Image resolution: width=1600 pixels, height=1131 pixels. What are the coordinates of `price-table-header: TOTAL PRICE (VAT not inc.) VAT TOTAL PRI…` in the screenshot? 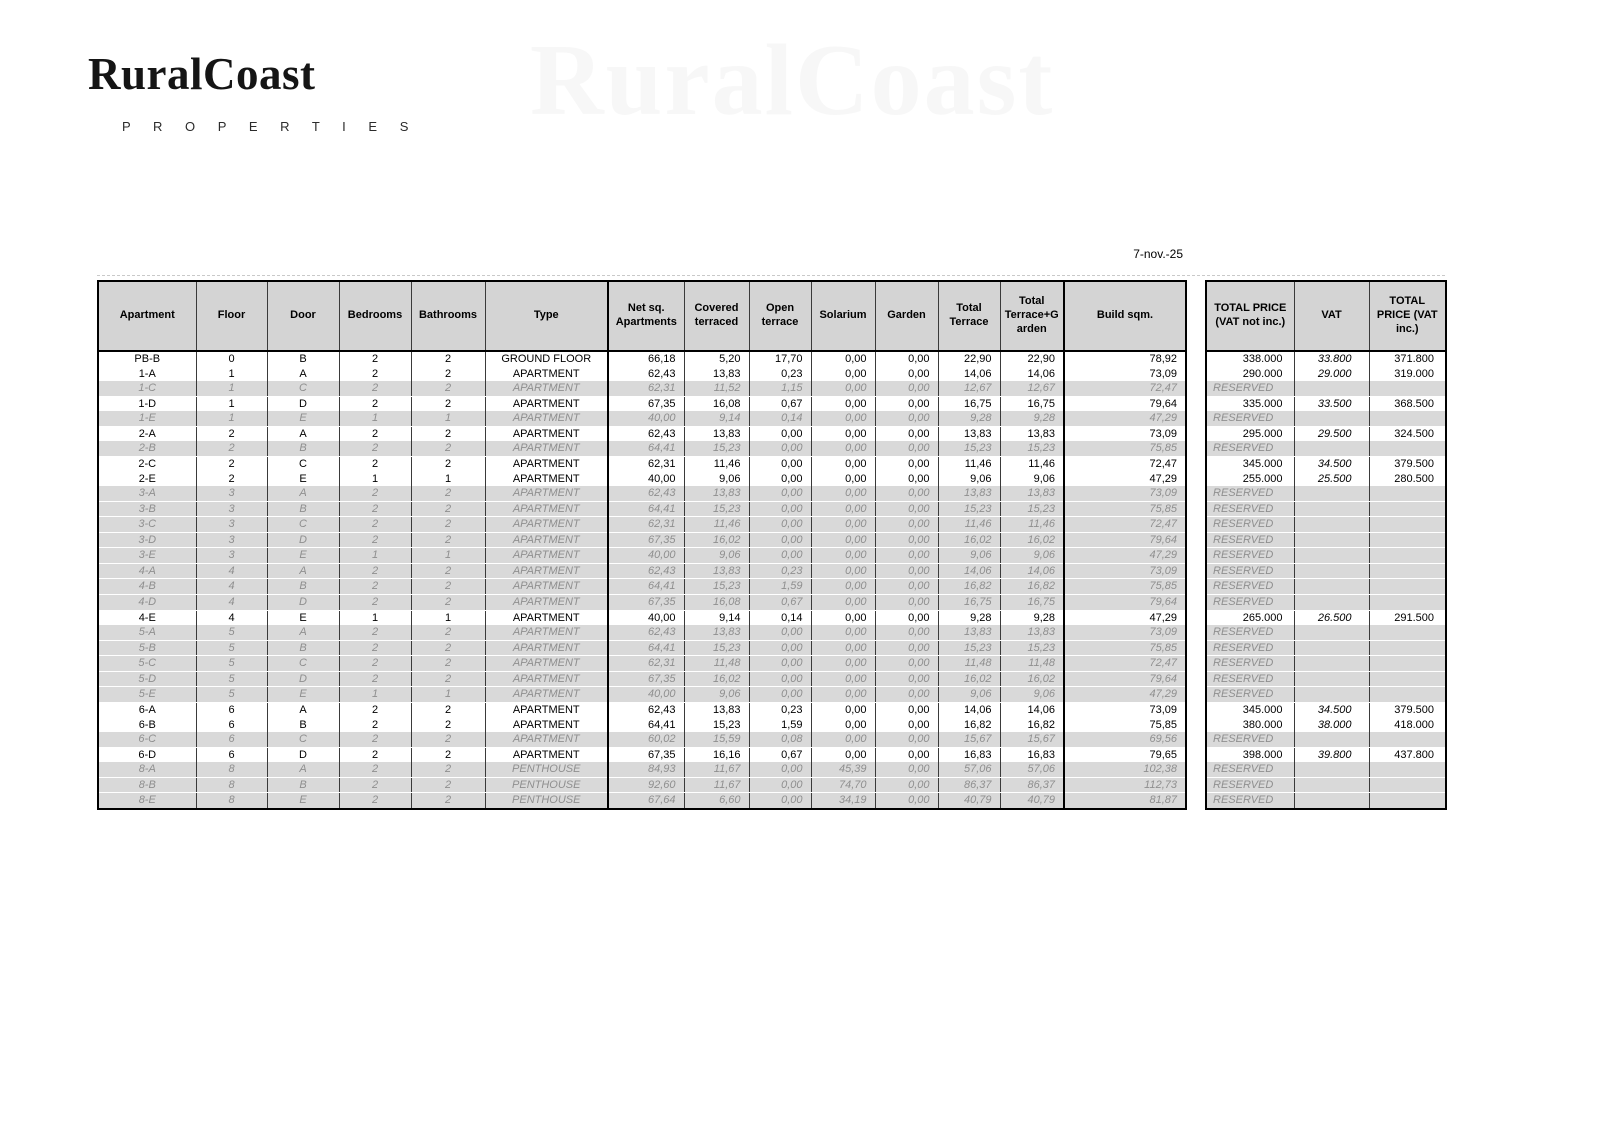 It's located at (1326, 316).